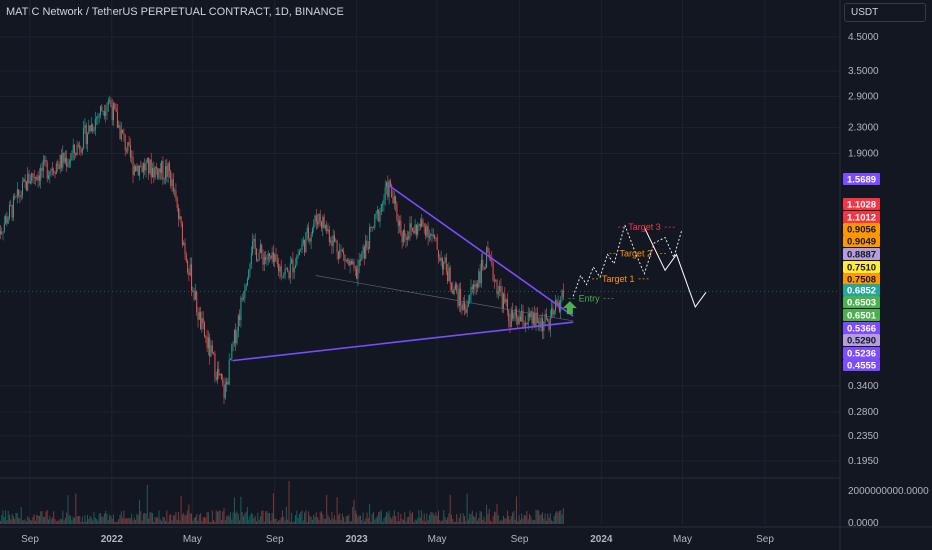 The height and width of the screenshot is (550, 932). Describe the element at coordinates (356, 539) in the screenshot. I see `x-tick-label: 2023` at that location.